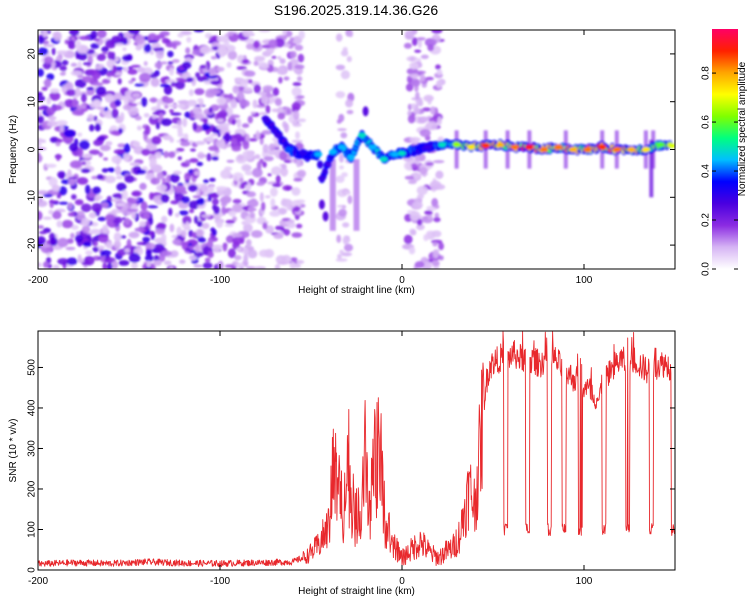 This screenshot has width=750, height=600. Describe the element at coordinates (356, 10) in the screenshot. I see `chart-title: S196.2025.319.14.36.G26` at that location.